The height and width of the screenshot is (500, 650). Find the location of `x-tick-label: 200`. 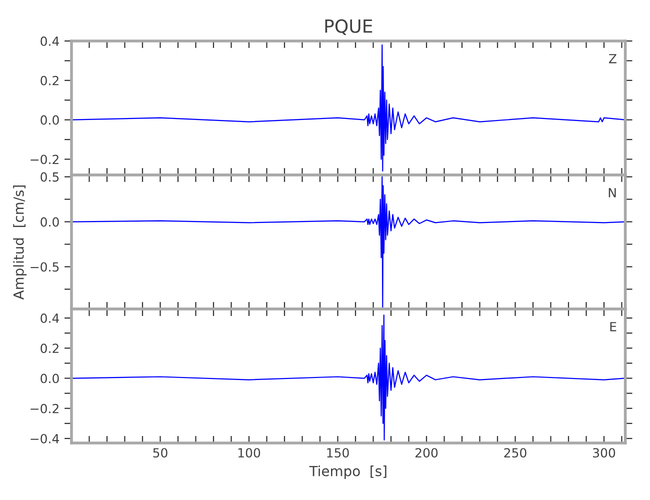

x-tick-label: 200 is located at coordinates (426, 453).